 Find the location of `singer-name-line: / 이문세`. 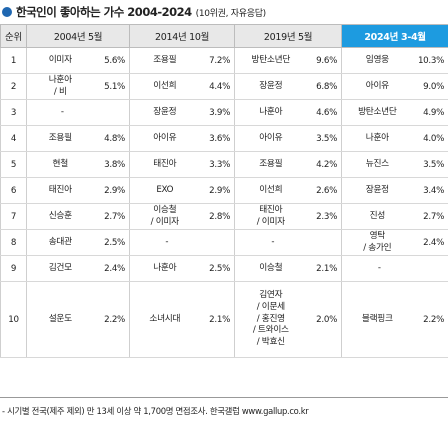

singer-name-line: / 이문세 is located at coordinates (270, 306).